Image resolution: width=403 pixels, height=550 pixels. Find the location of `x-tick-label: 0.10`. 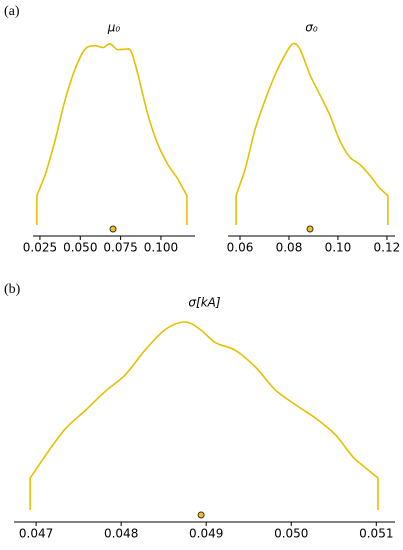

x-tick-label: 0.10 is located at coordinates (338, 248).